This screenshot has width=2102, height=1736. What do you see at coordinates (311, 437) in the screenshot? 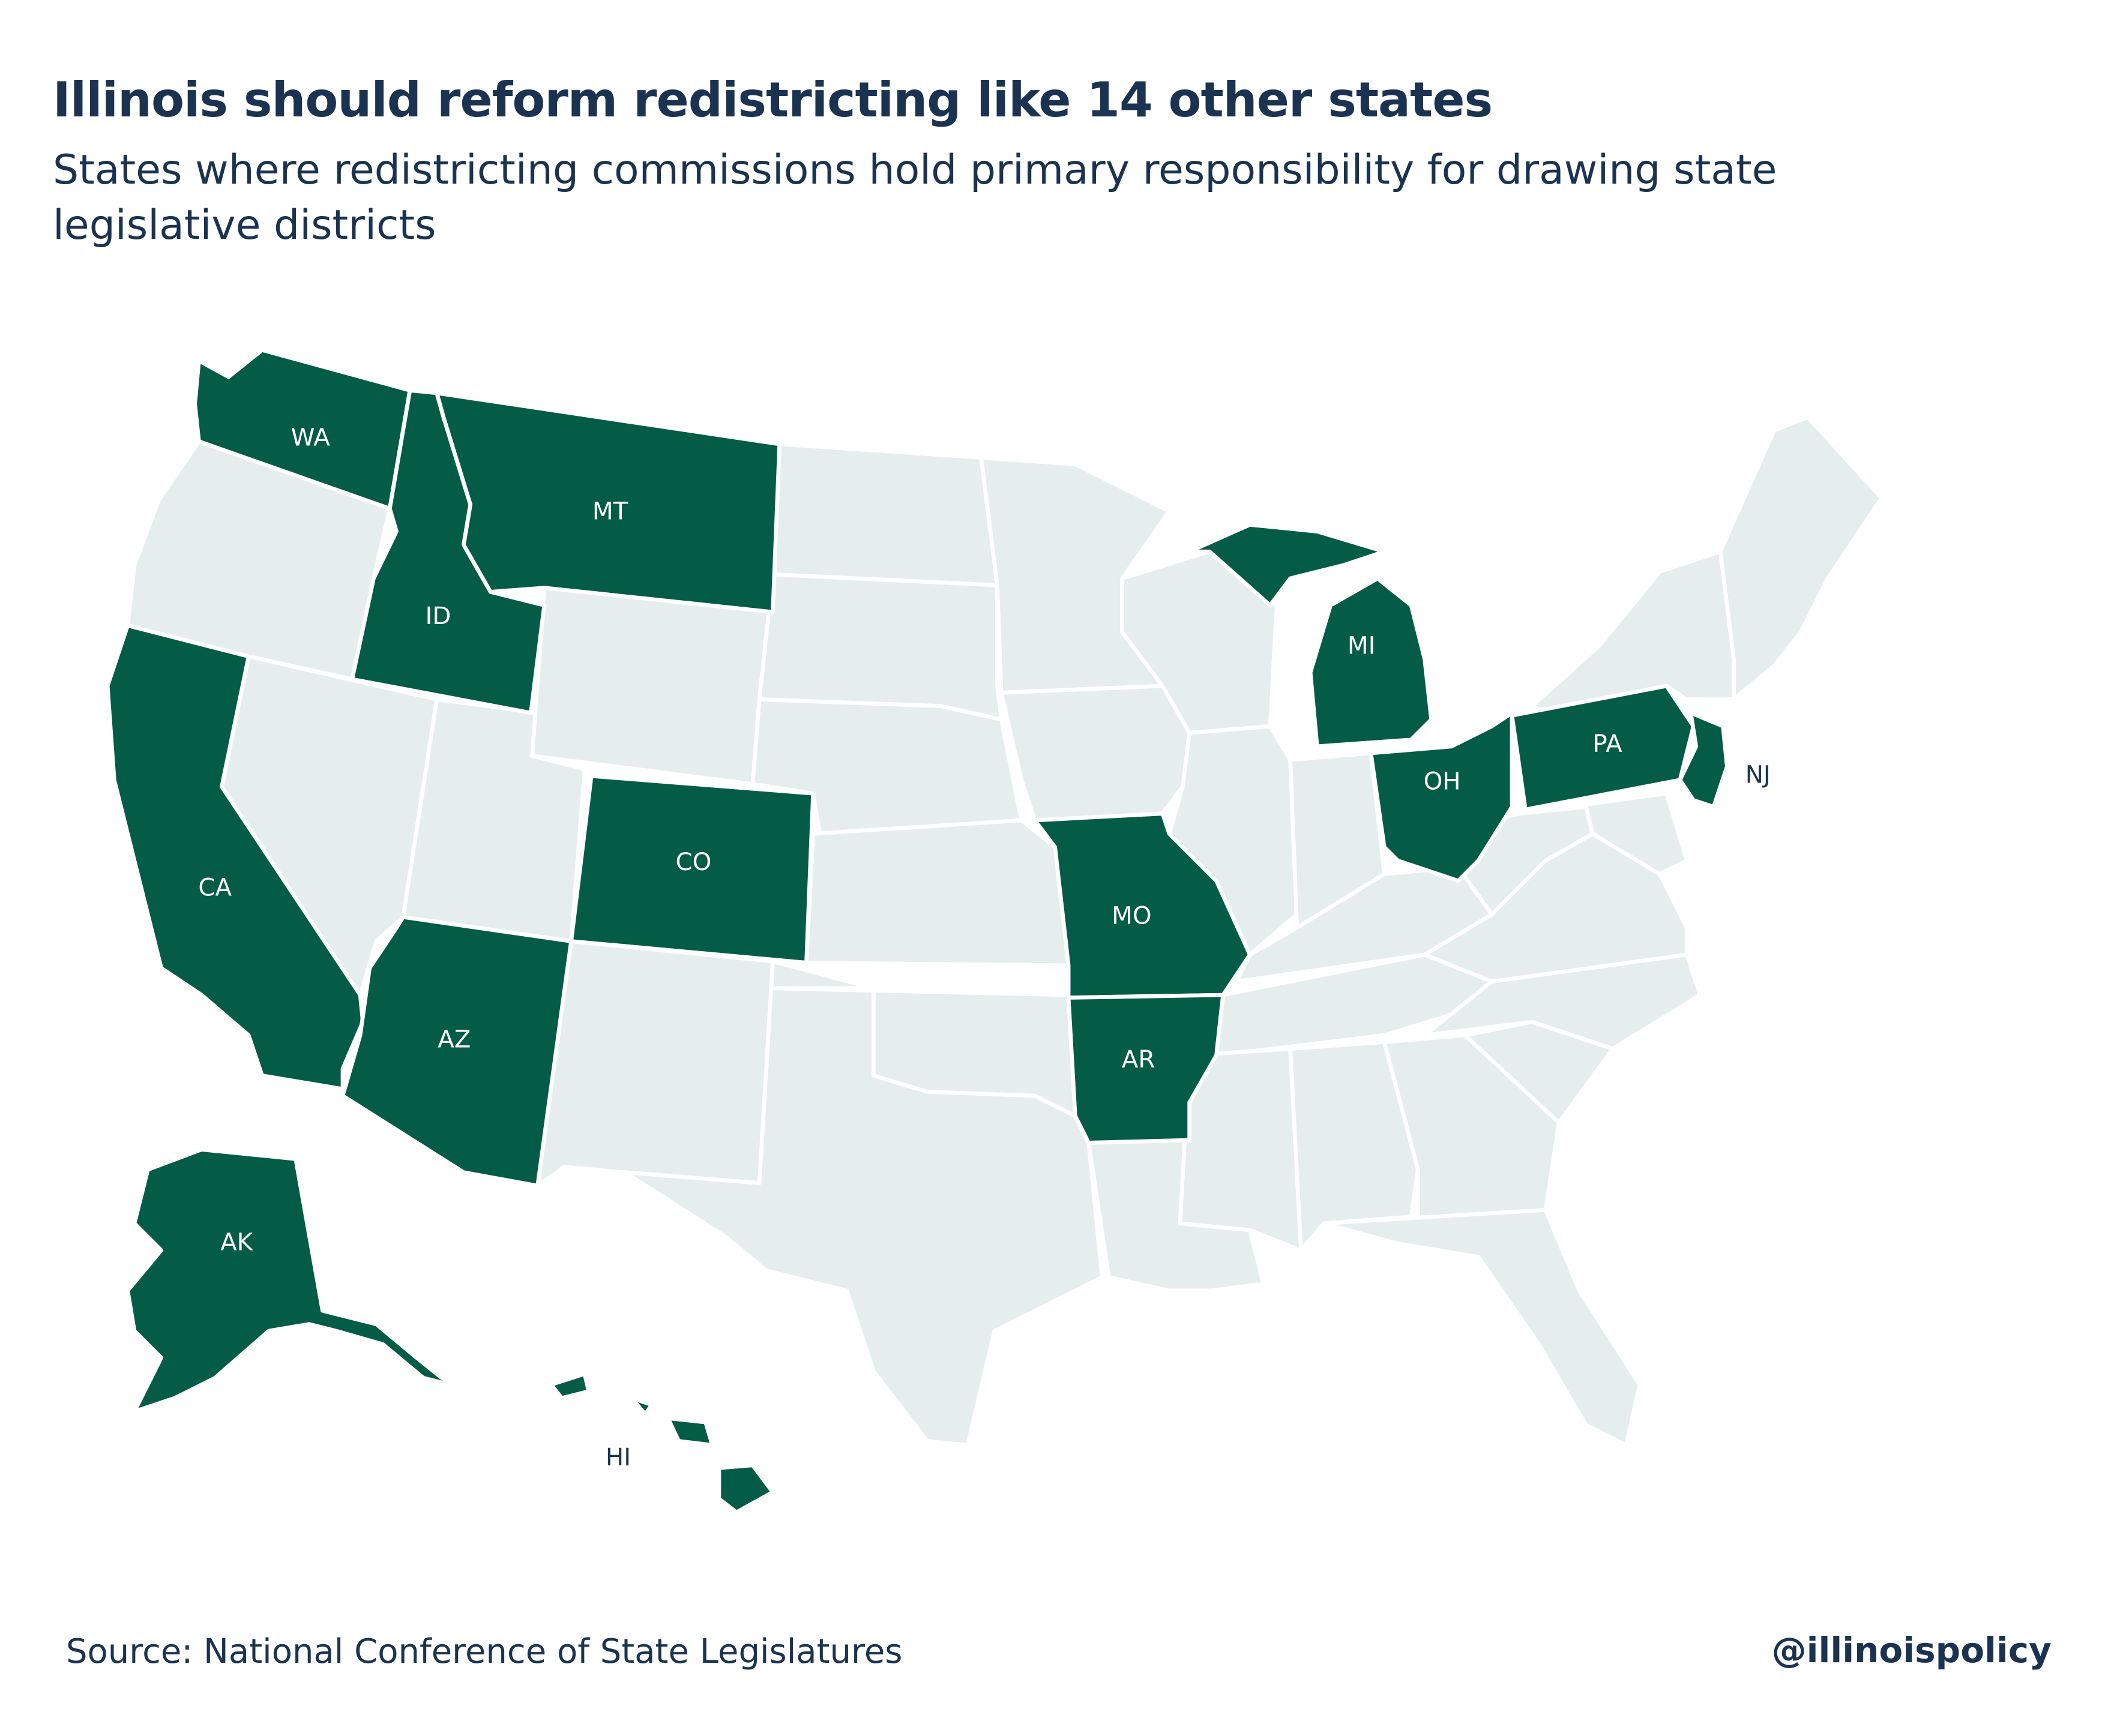
I see `label-wa: WA` at bounding box center [311, 437].